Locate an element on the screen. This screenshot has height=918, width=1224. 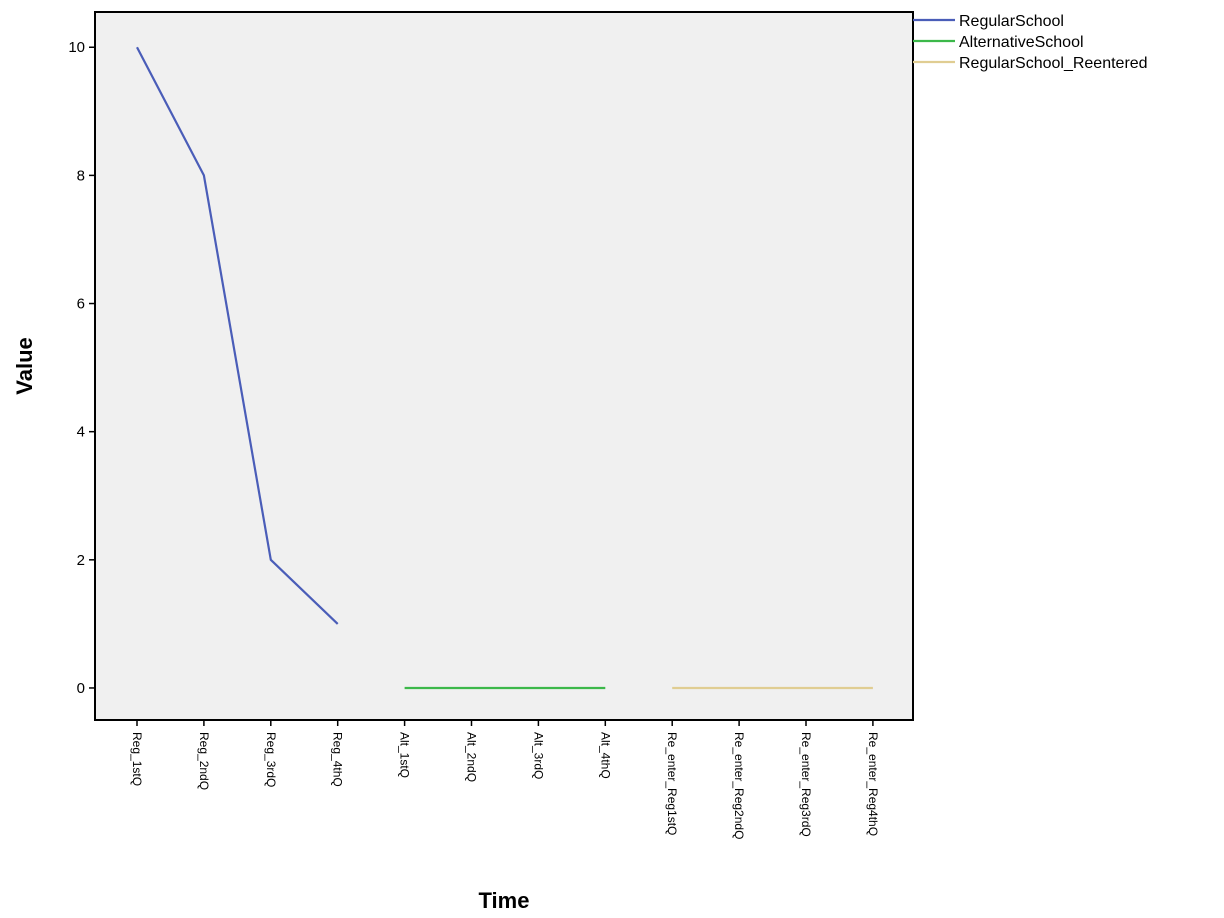
x-tick-label: Re_enter_Reg2ndQ is located at coordinates (739, 785).